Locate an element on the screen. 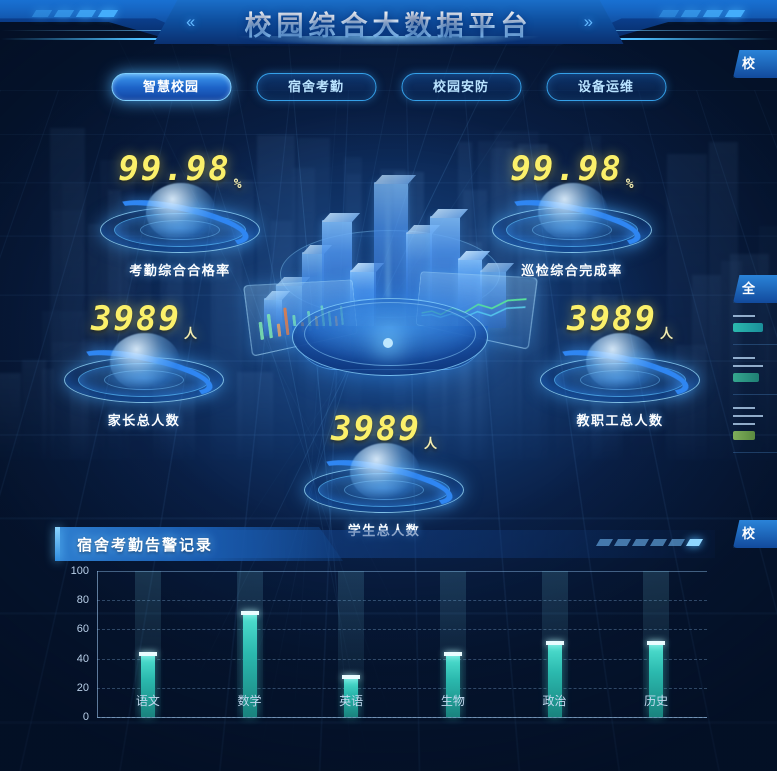 This screenshot has width=777, height=771. header-slash-decor-left is located at coordinates (75, 13).